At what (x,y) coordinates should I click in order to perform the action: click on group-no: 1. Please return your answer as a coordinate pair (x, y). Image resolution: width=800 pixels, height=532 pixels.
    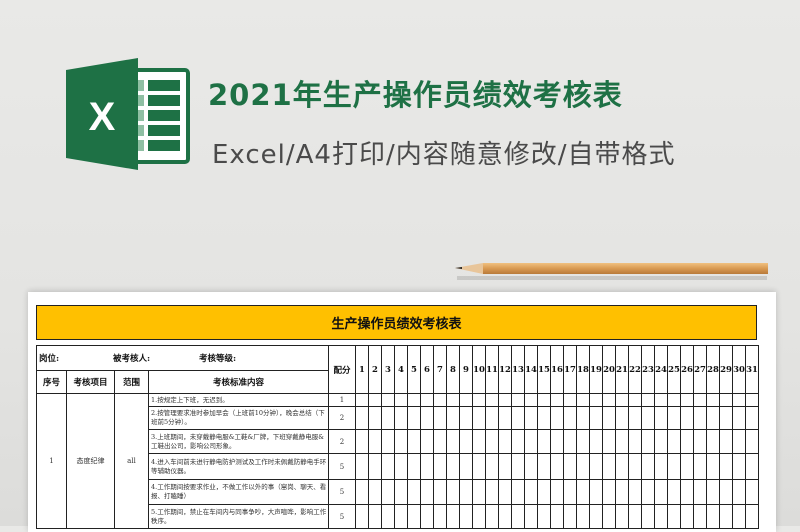
    Looking at the image, I should click on (51, 461).